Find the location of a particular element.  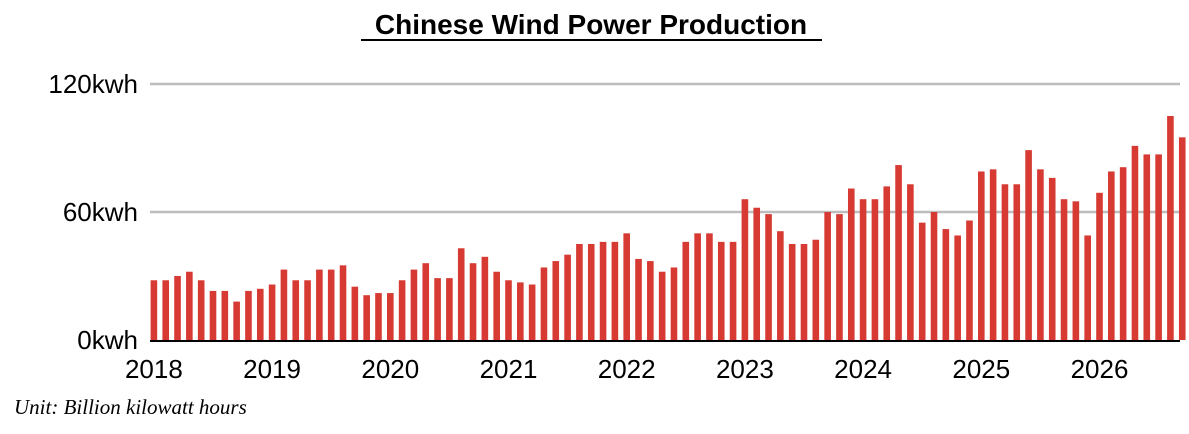

unit-note: Unit: Billion kilowatt hours is located at coordinates (130, 407).